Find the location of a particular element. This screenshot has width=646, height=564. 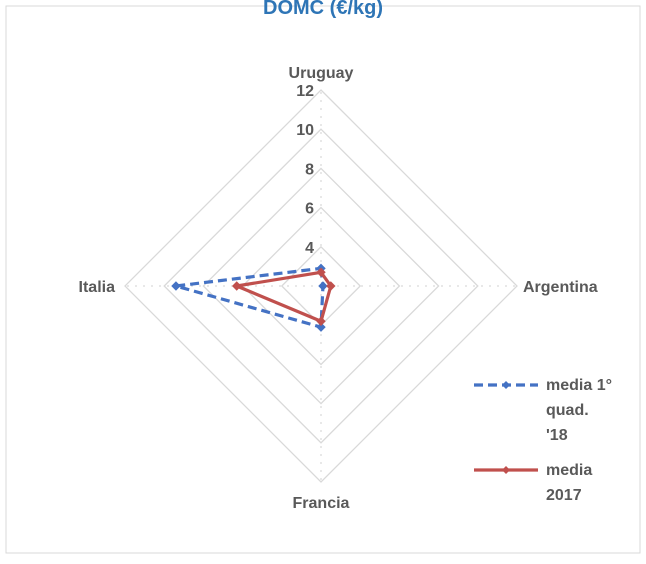

tick-label: 10 is located at coordinates (305, 130).